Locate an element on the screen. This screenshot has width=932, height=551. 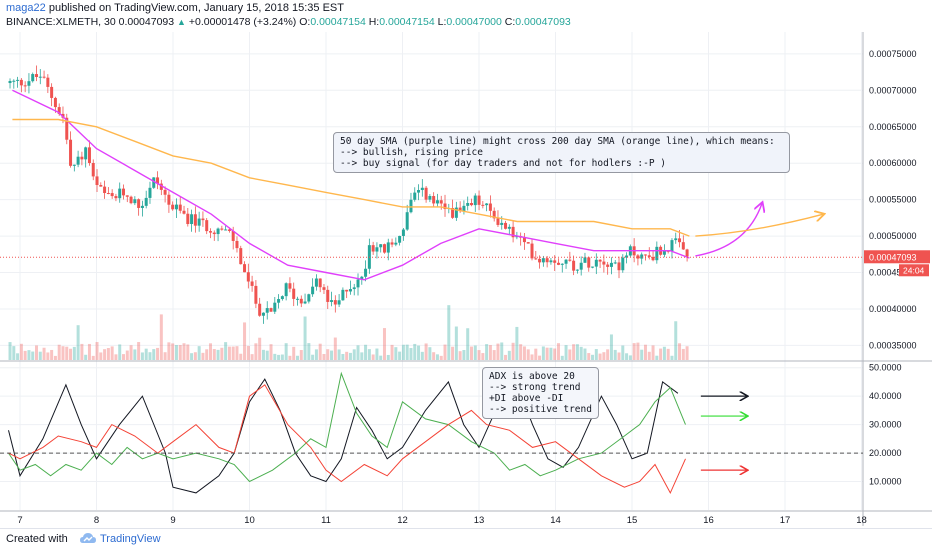
last-price-badge-text: 0.00047093 is located at coordinates (893, 257).